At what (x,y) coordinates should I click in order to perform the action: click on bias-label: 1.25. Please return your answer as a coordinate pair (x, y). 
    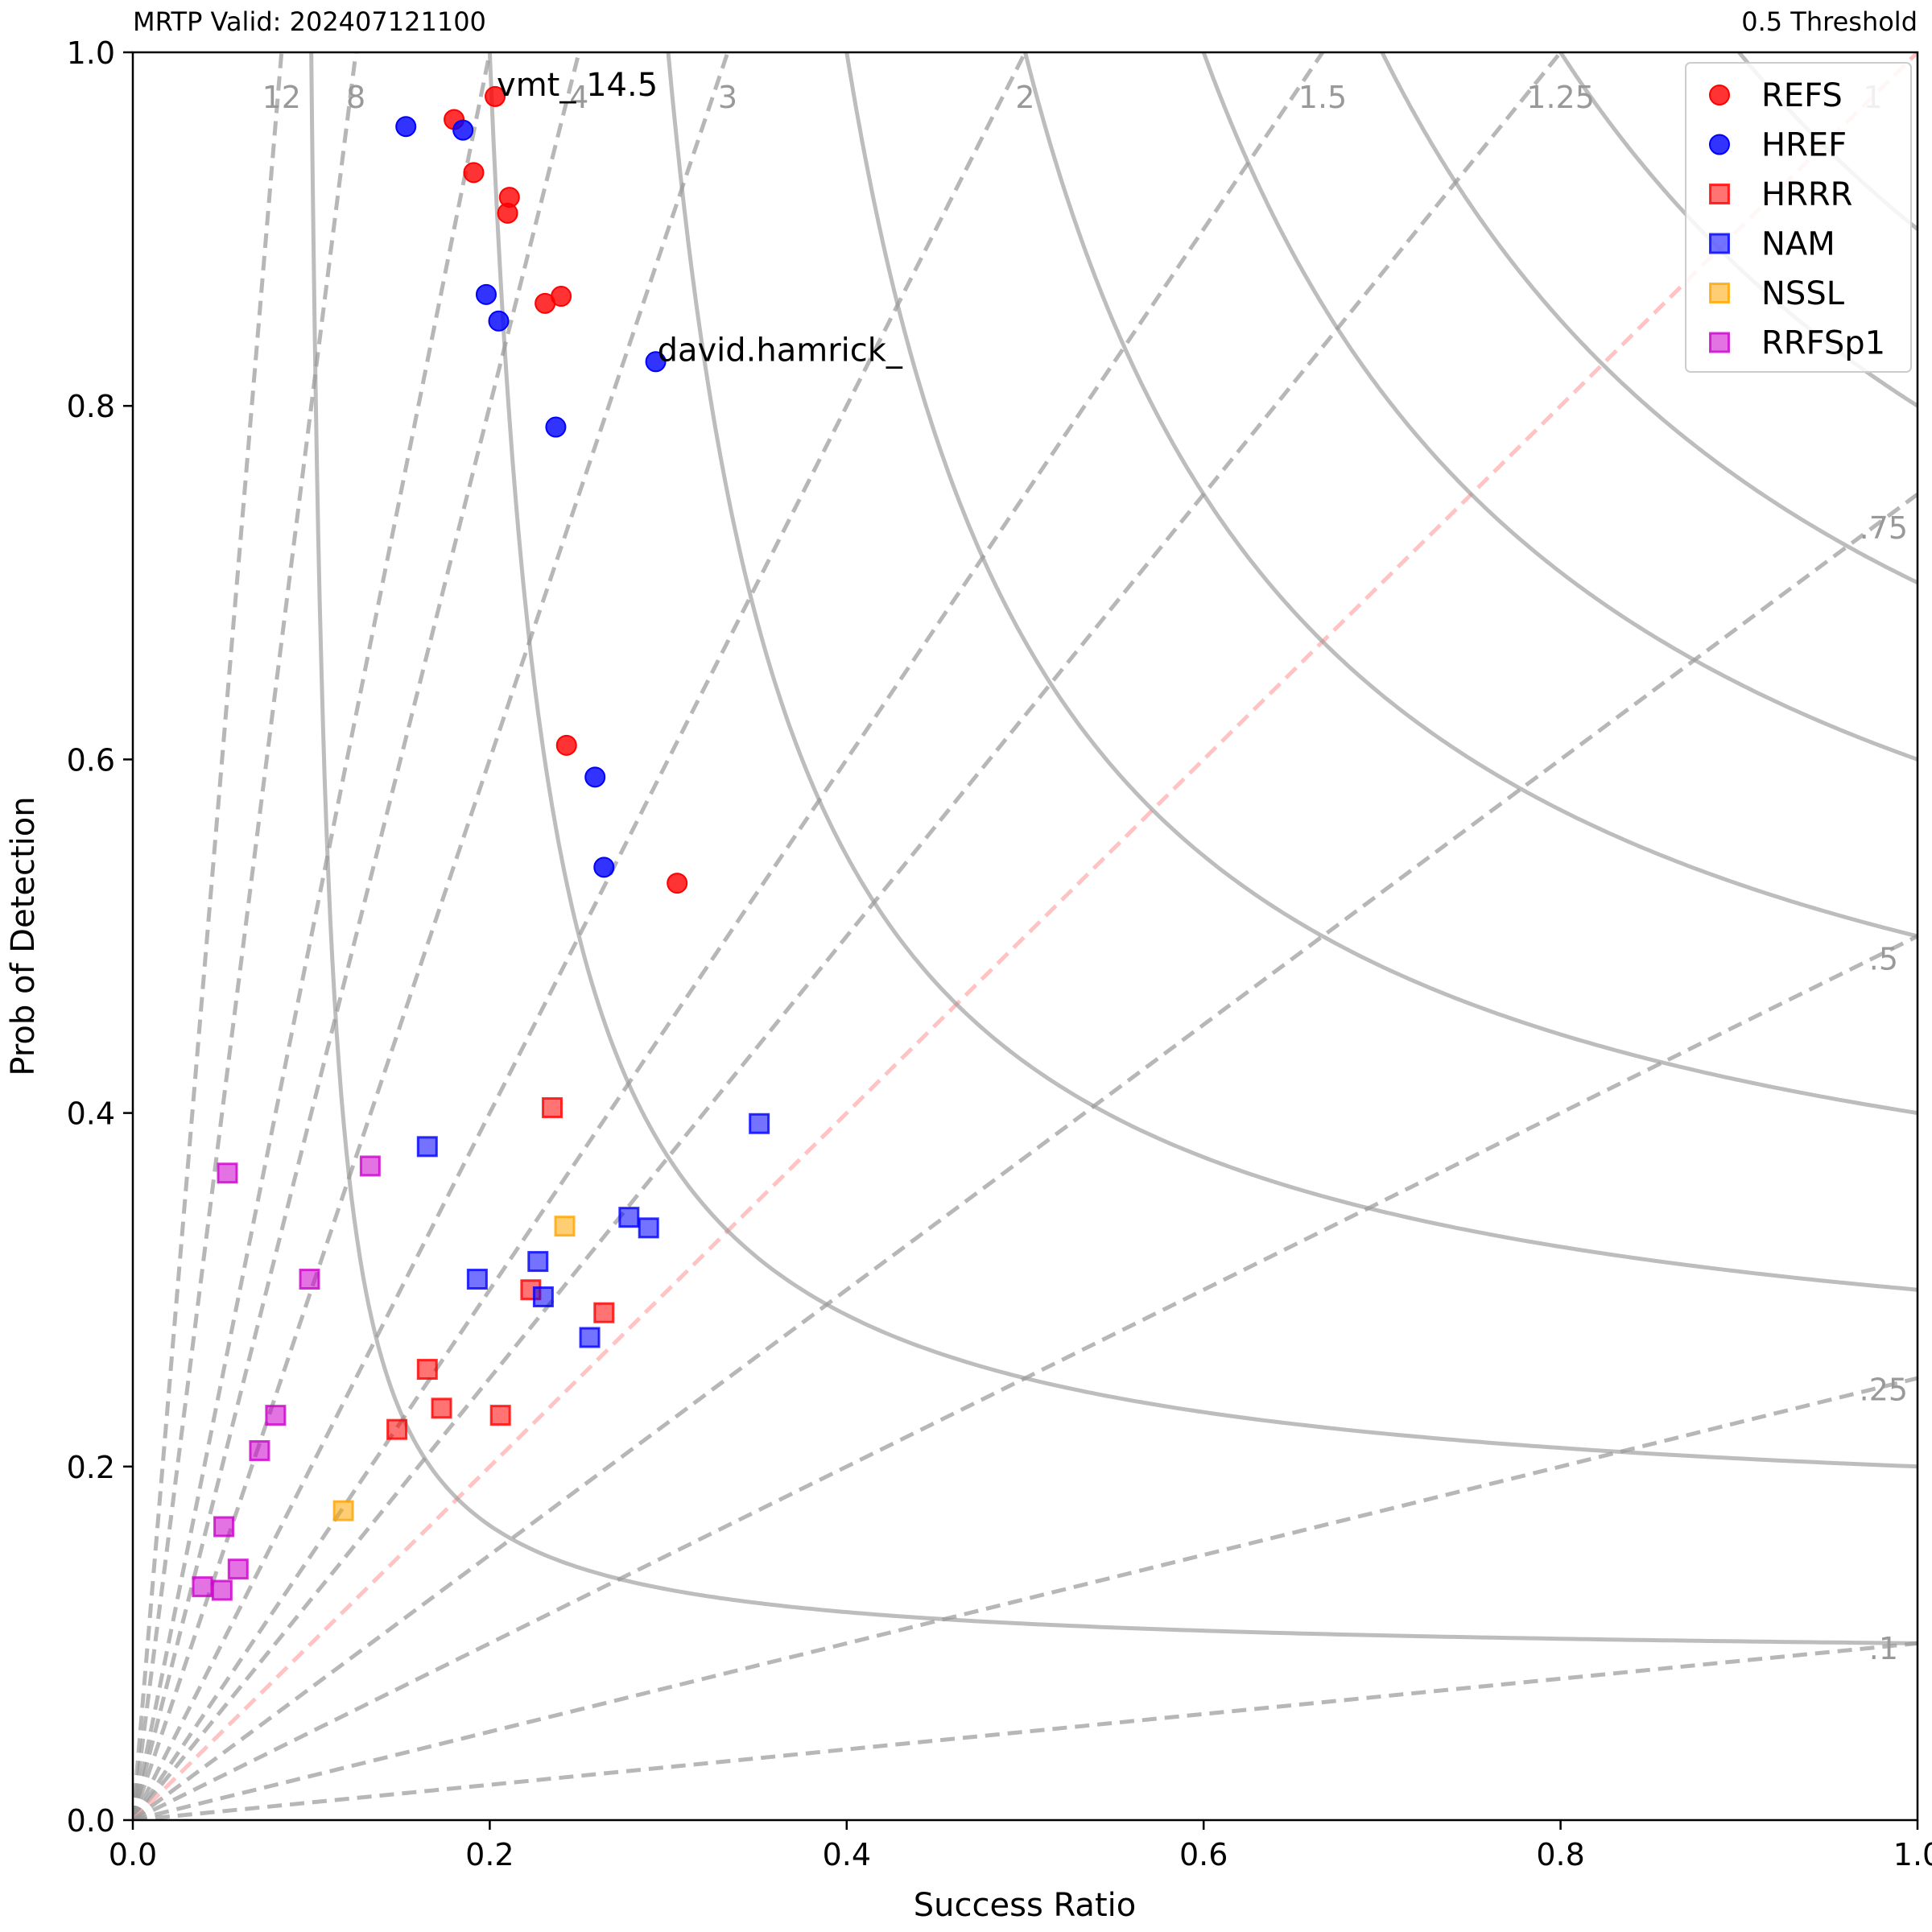
    Looking at the image, I should click on (1560, 97).